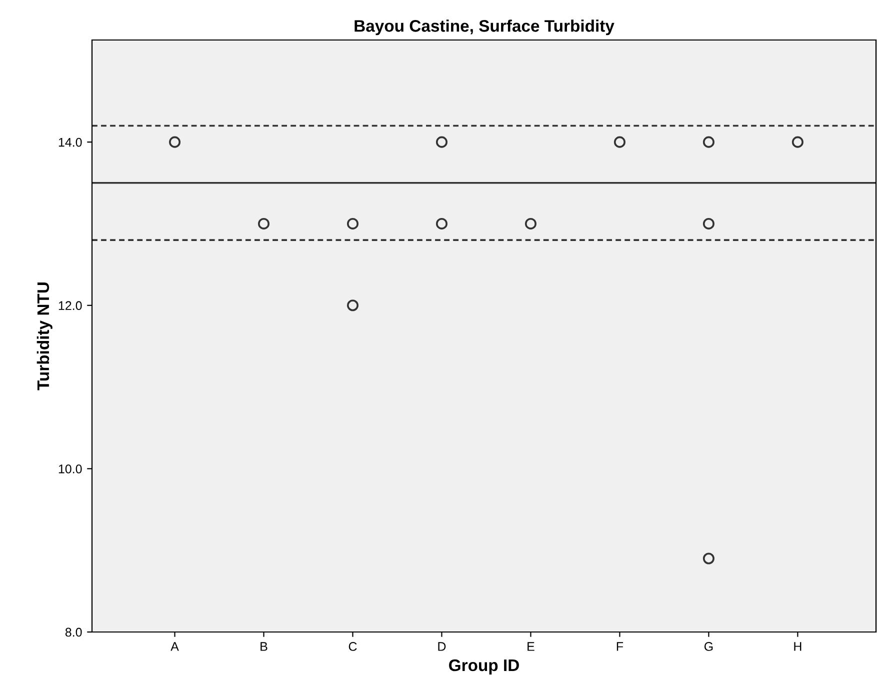 Image resolution: width=877 pixels, height=698 pixels. I want to click on x-tick-label: E, so click(531, 646).